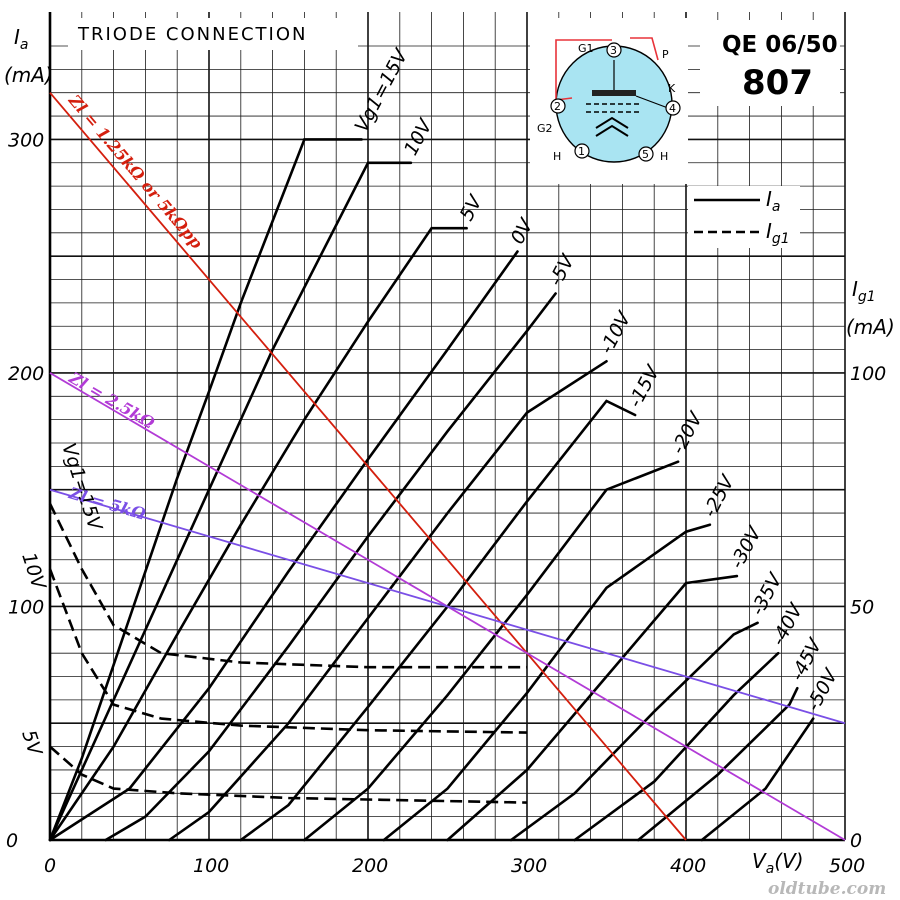 The width and height of the screenshot is (900, 900). Describe the element at coordinates (687, 432) in the screenshot. I see `anode-curve-label-7: -20V` at that location.